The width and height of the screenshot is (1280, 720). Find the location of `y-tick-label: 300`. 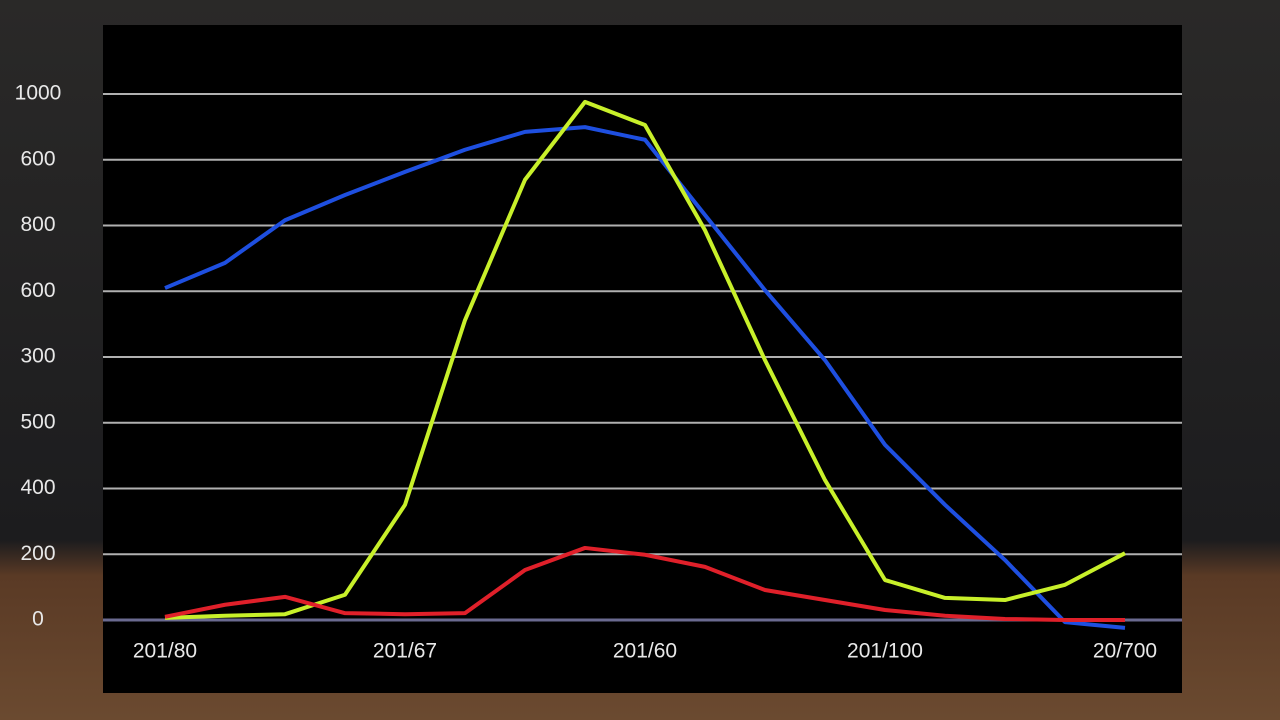

y-tick-label: 300 is located at coordinates (37, 356).